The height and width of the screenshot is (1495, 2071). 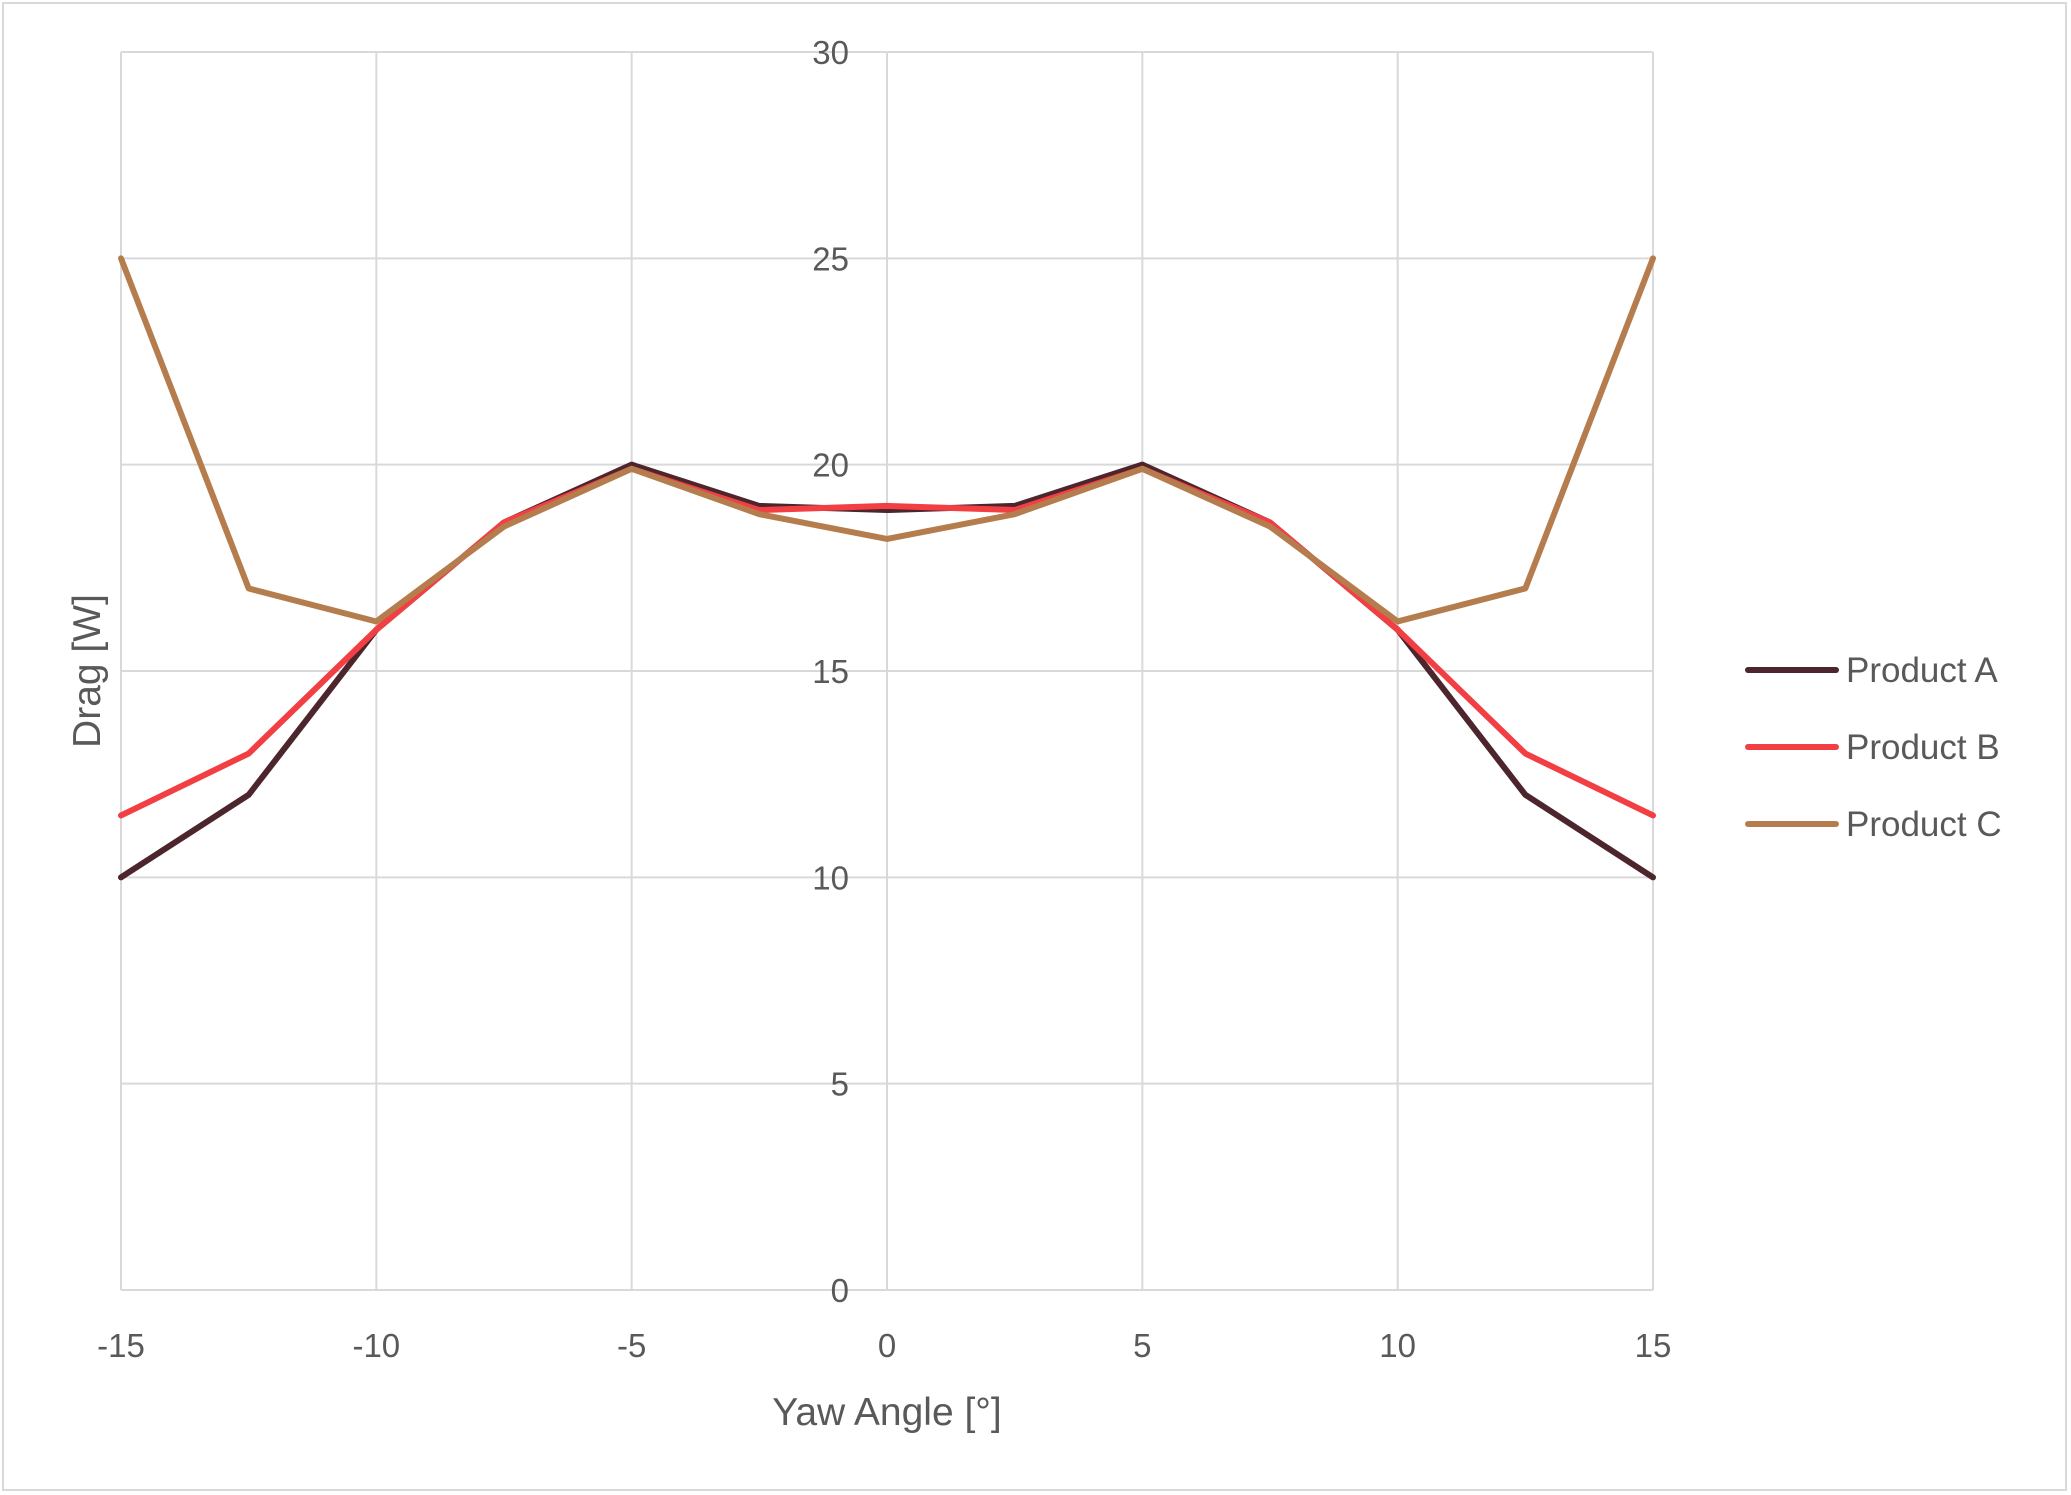 I want to click on y-tick-label: 20, so click(x=830, y=465).